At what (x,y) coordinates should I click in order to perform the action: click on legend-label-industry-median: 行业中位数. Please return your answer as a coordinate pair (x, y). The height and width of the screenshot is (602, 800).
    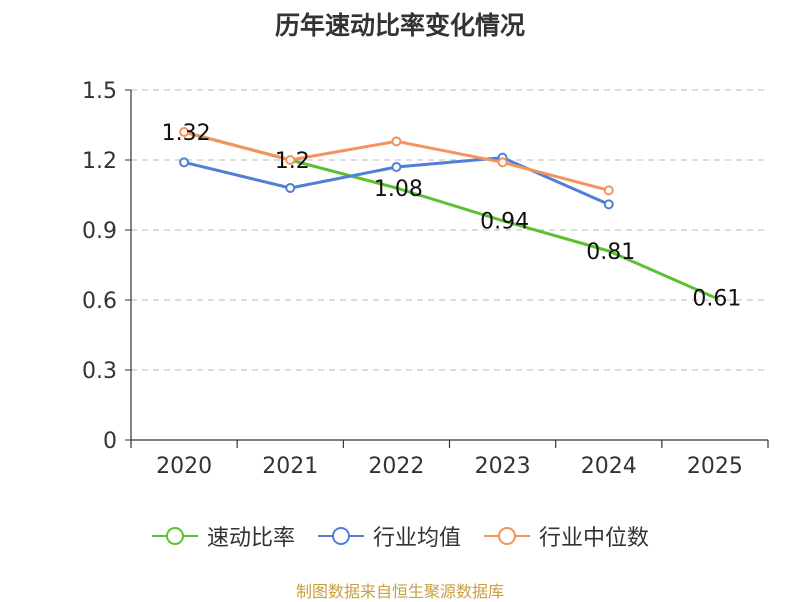
    Looking at the image, I should click on (594, 538).